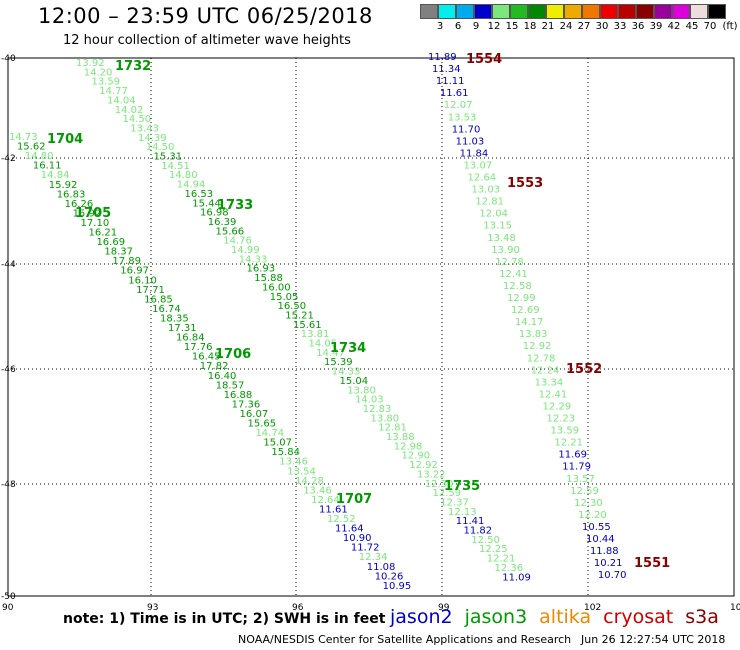 Image resolution: width=740 pixels, height=650 pixels. I want to click on wave-height-value: 13.46, so click(317, 490).